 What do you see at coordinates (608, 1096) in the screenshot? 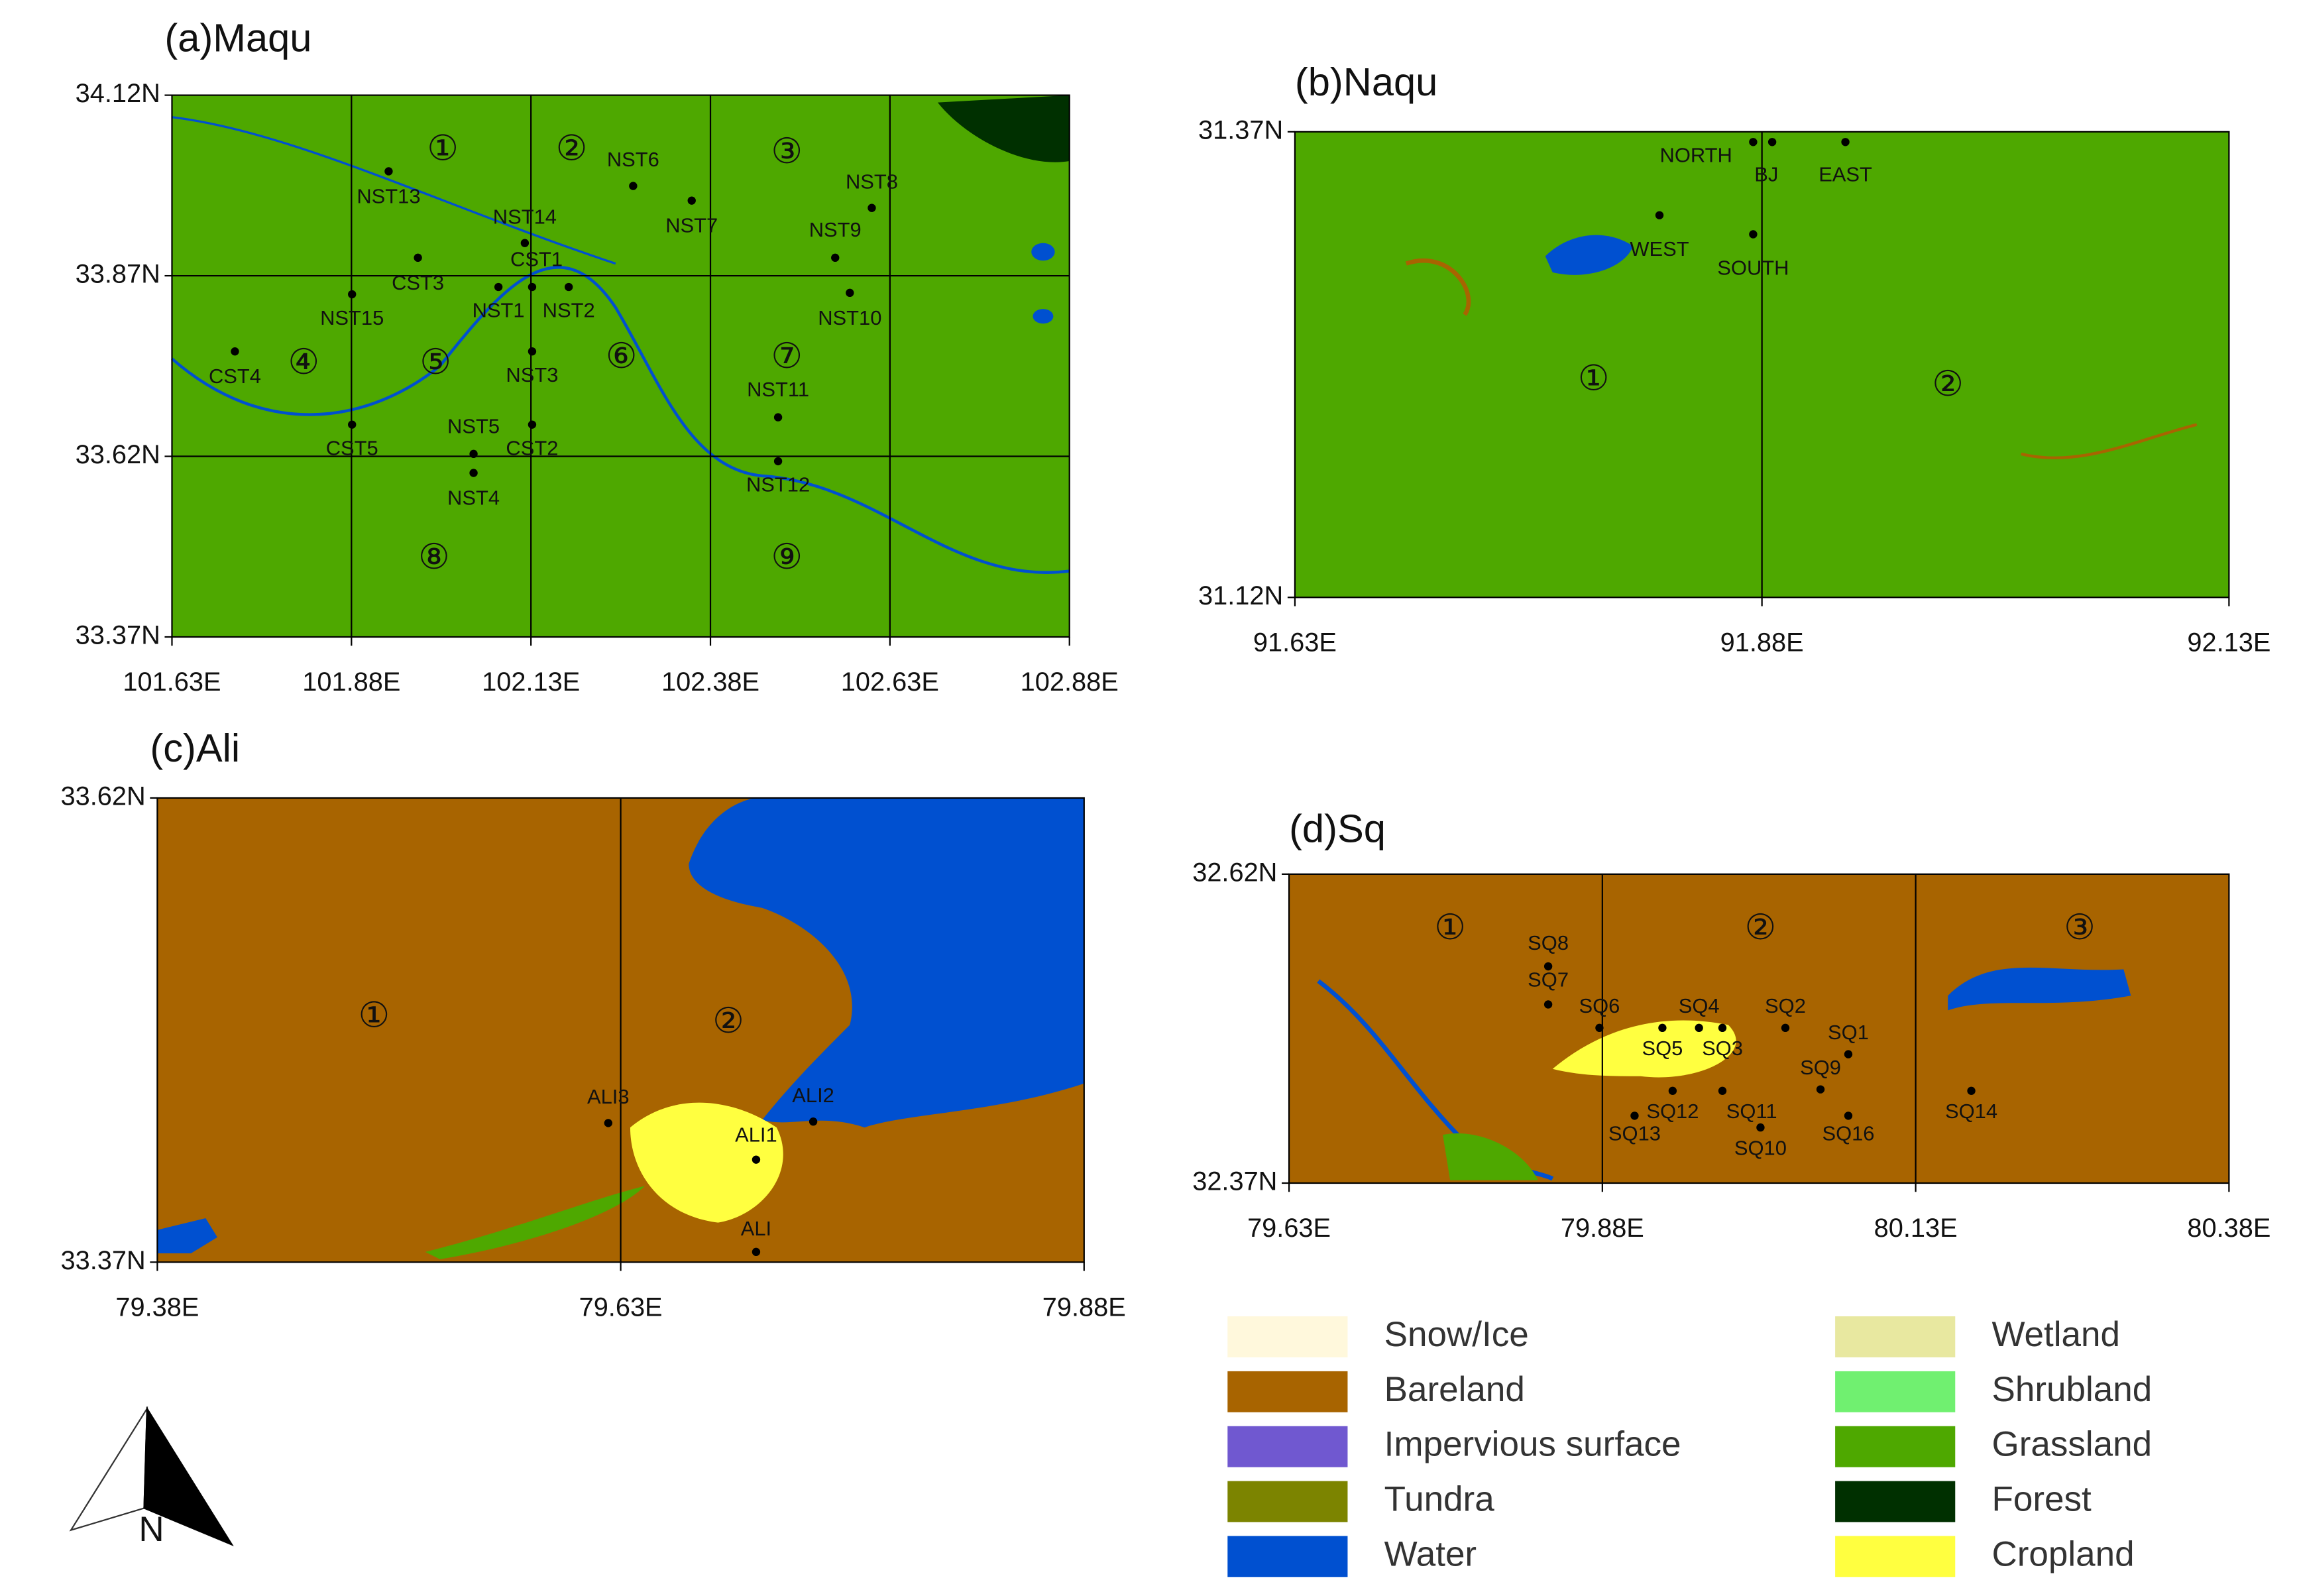
I see `station-label: ALI3` at bounding box center [608, 1096].